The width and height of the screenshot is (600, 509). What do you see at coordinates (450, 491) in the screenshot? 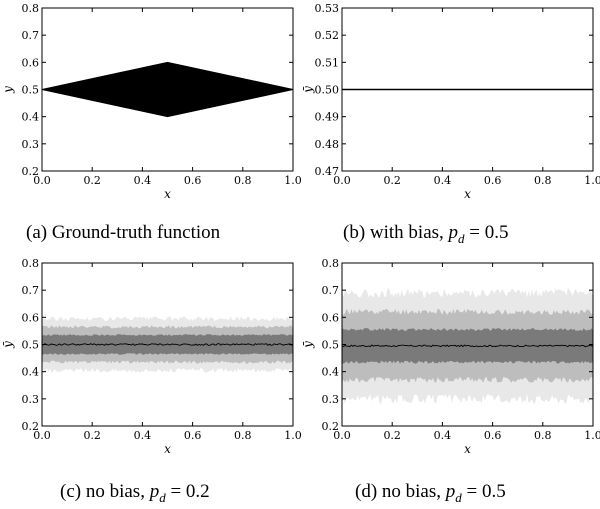
I see `caption-d-param: p` at bounding box center [450, 491].